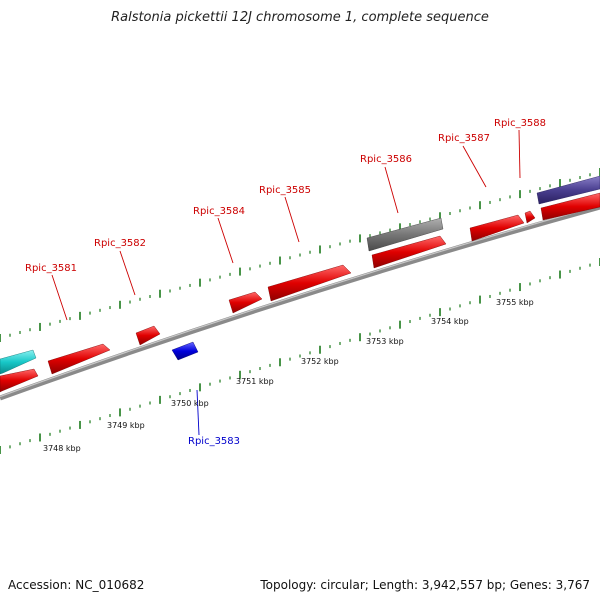  What do you see at coordinates (520, 123) in the screenshot?
I see `gene-label-rpic-3588: Rpic_3588` at bounding box center [520, 123].